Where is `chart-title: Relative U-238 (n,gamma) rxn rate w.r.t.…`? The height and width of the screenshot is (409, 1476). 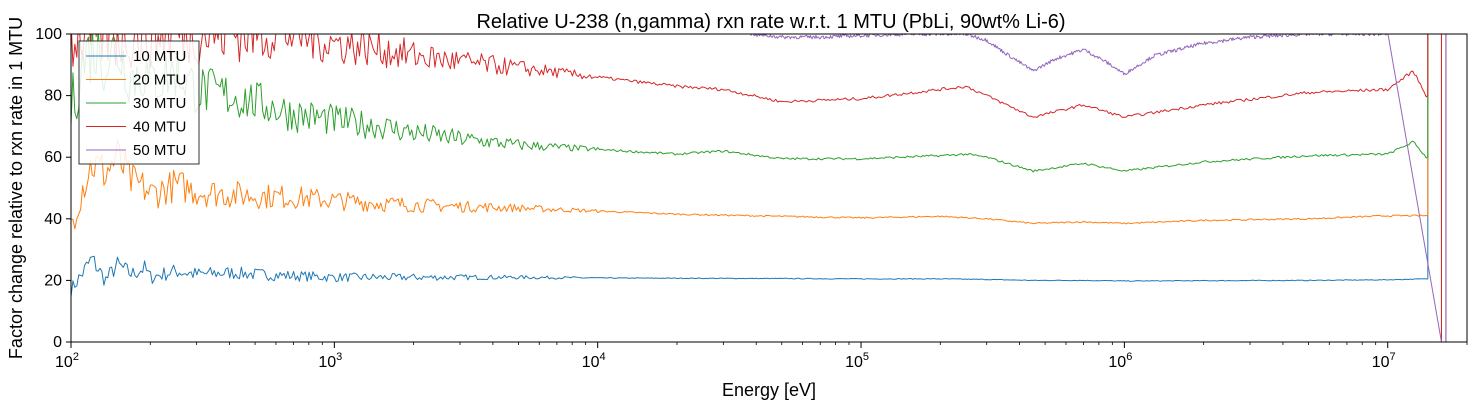 chart-title: Relative U-238 (n,gamma) rxn rate w.r.t.… is located at coordinates (770, 22).